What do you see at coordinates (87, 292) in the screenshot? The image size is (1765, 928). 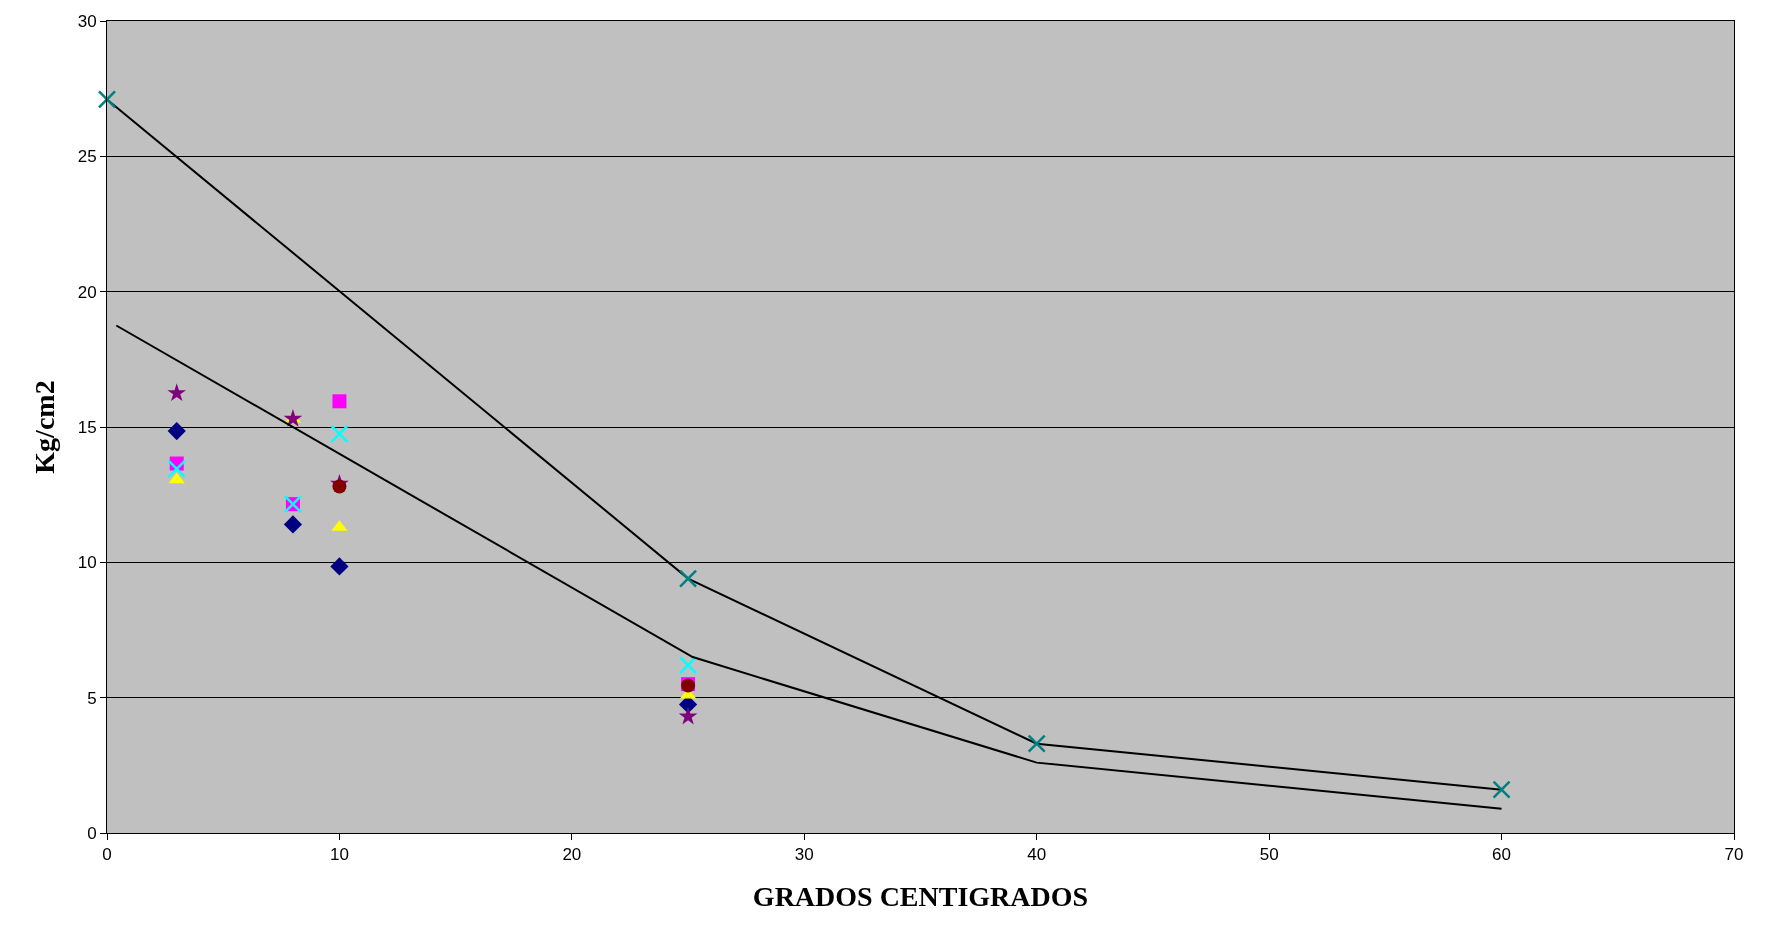 I see `y-tick-label: 20` at bounding box center [87, 292].